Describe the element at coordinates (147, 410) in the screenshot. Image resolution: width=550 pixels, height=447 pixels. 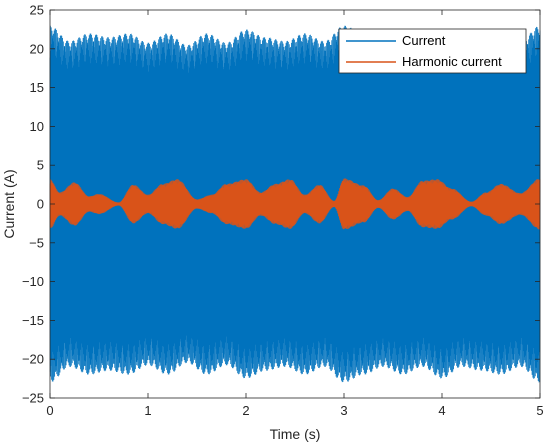
I see `x-tick-label: 1` at that location.